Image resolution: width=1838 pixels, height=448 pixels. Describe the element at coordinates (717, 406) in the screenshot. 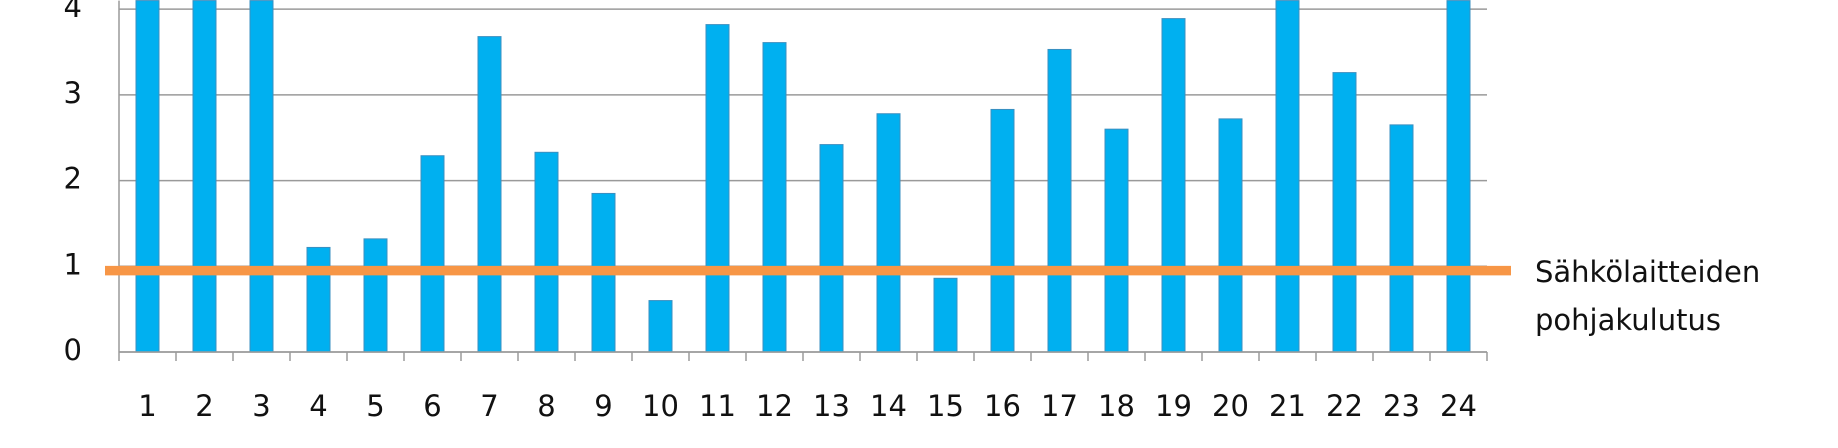

I see `x-tick-label: 11` at that location.